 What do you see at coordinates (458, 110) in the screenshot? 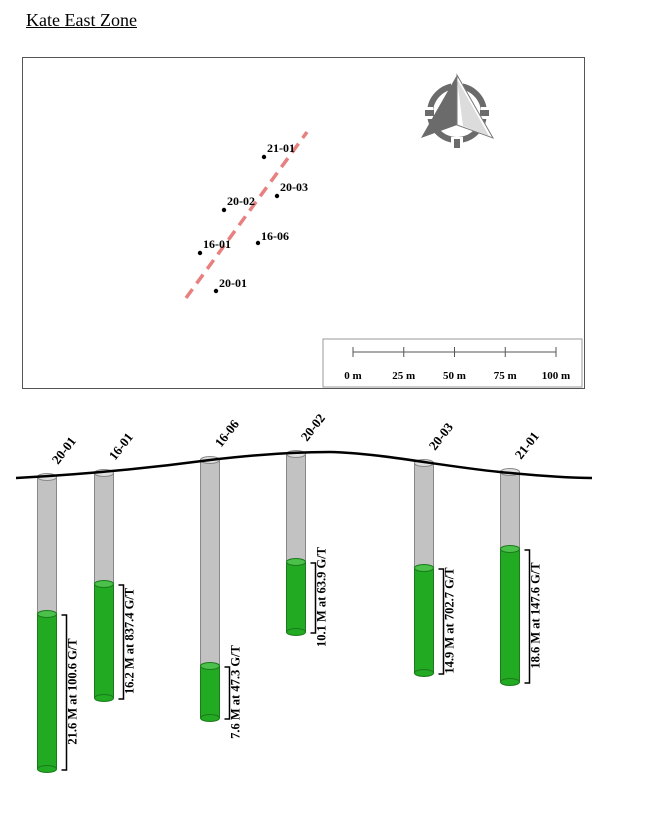
I see `compass-icon` at bounding box center [458, 110].